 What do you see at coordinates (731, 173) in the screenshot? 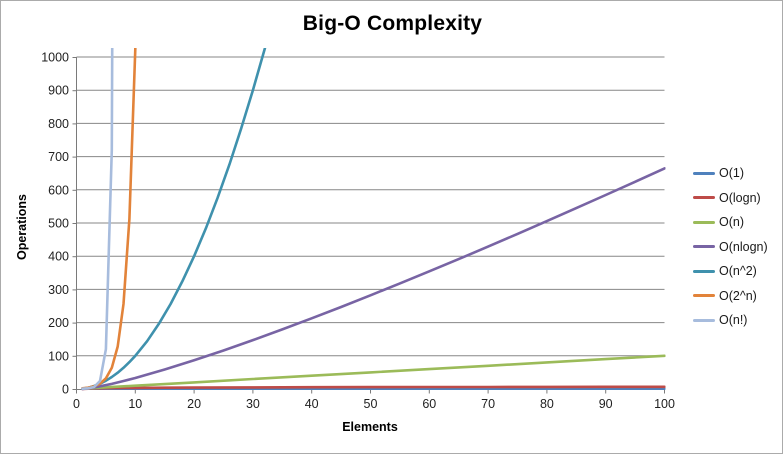
I see `legend-item-label: O(1)` at bounding box center [731, 173].